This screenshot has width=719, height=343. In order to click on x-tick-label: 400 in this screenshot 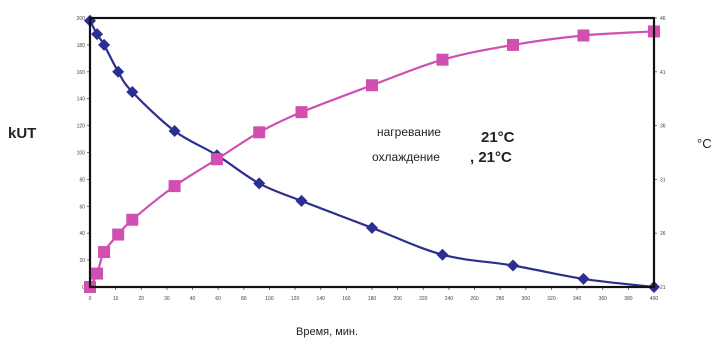, I will do `click(654, 299)`.